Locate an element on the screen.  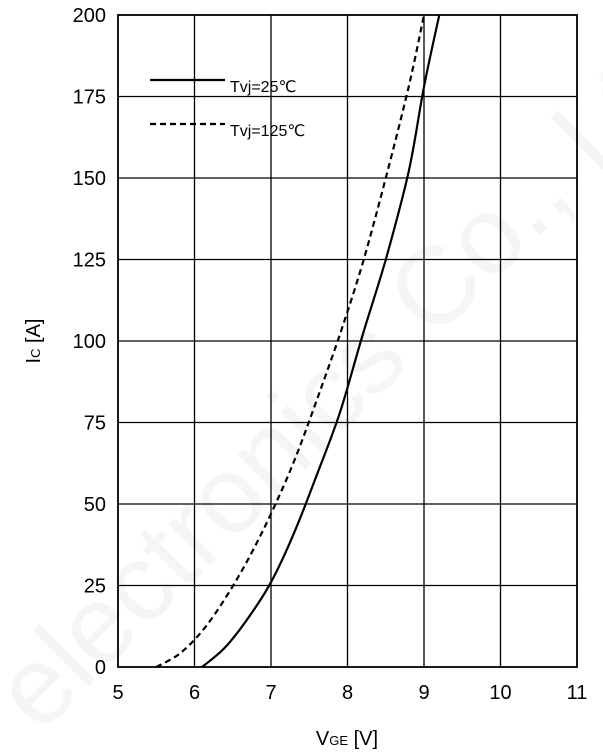
y-tick-label: 50 is located at coordinates (95, 505).